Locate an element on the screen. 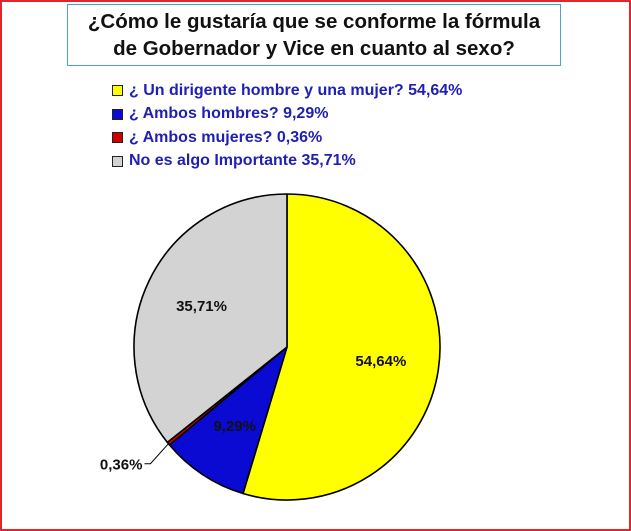 The height and width of the screenshot is (531, 631). slice-data-label: 0,36% is located at coordinates (121, 465).